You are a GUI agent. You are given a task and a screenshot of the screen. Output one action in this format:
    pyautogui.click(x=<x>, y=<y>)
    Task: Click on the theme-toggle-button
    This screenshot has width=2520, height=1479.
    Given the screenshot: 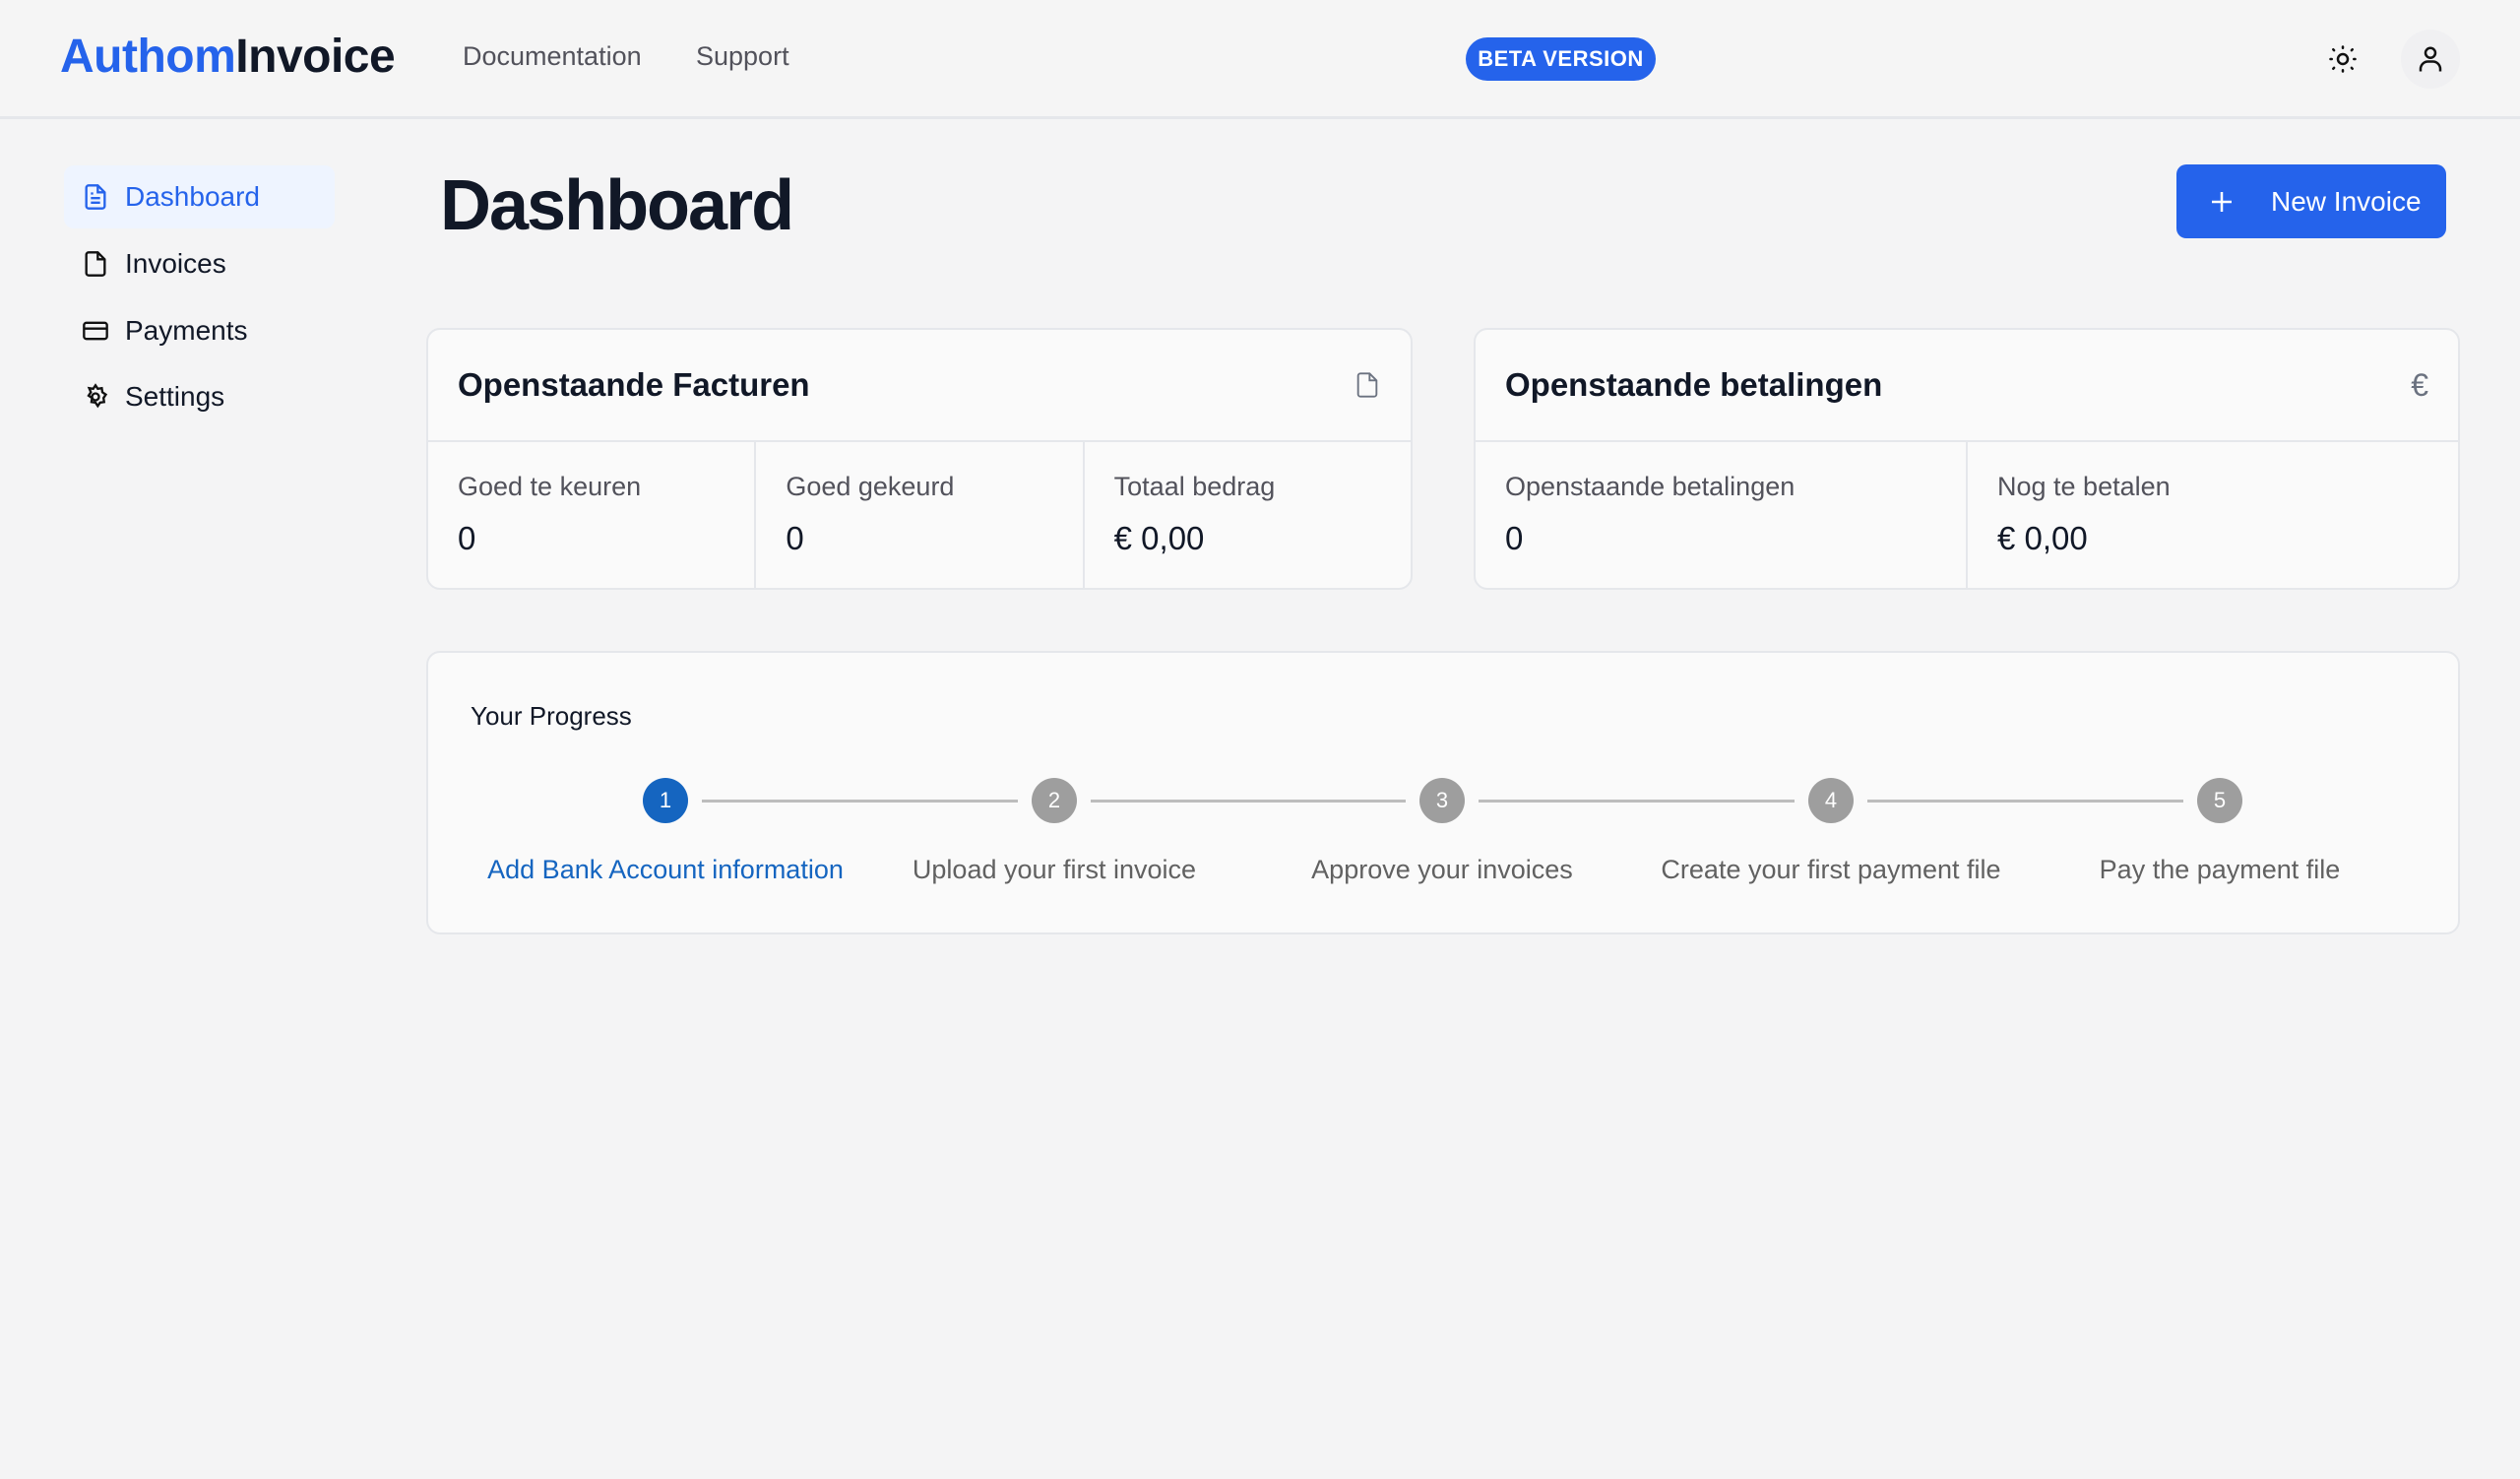 What is the action you would take?
    pyautogui.click(x=2342, y=59)
    